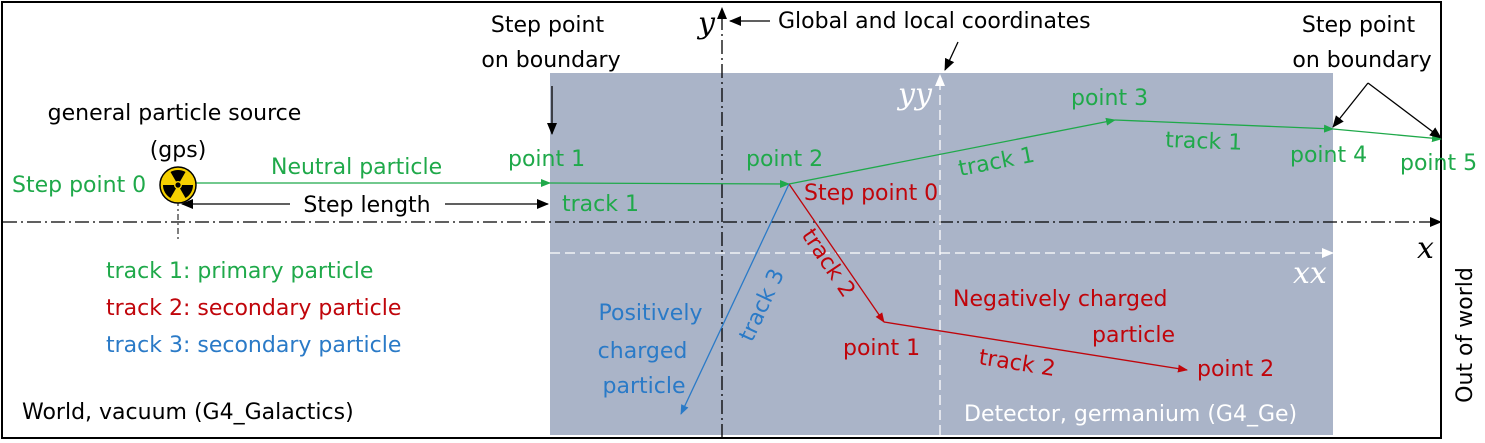  Describe the element at coordinates (1404, 110) in the screenshot. I see `boundary-right-pointer-b` at that location.